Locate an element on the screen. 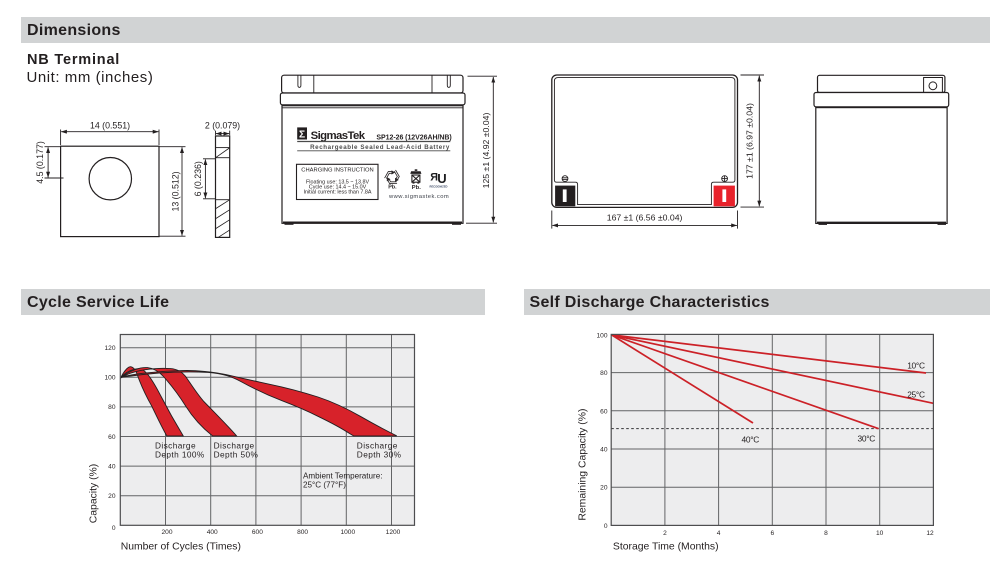 This screenshot has height=581, width=1000. svg-text: 10 is located at coordinates (880, 533).